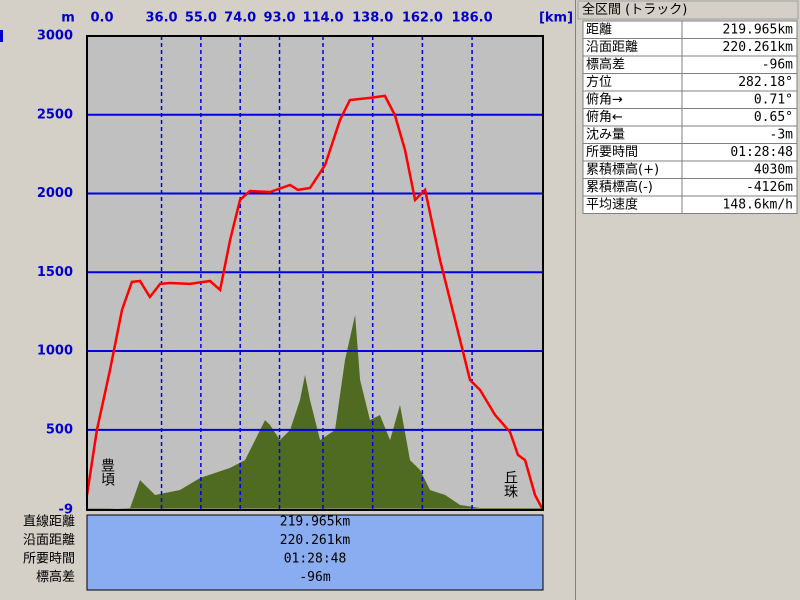 The height and width of the screenshot is (600, 800). What do you see at coordinates (773, 117) in the screenshot?
I see `panel-value: 0.65°` at bounding box center [773, 117].